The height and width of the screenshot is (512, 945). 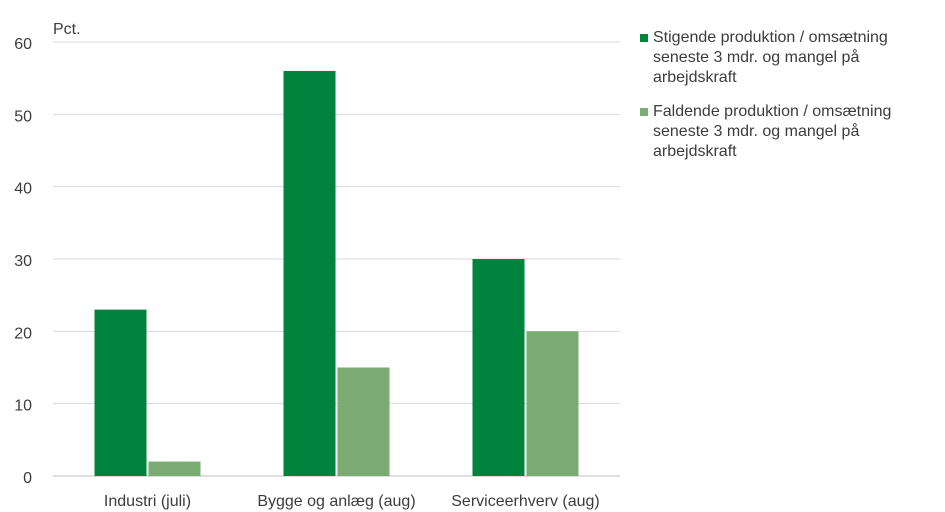 I want to click on y-axis: 0 10 20 30 40 50 60, so click(x=23, y=261).